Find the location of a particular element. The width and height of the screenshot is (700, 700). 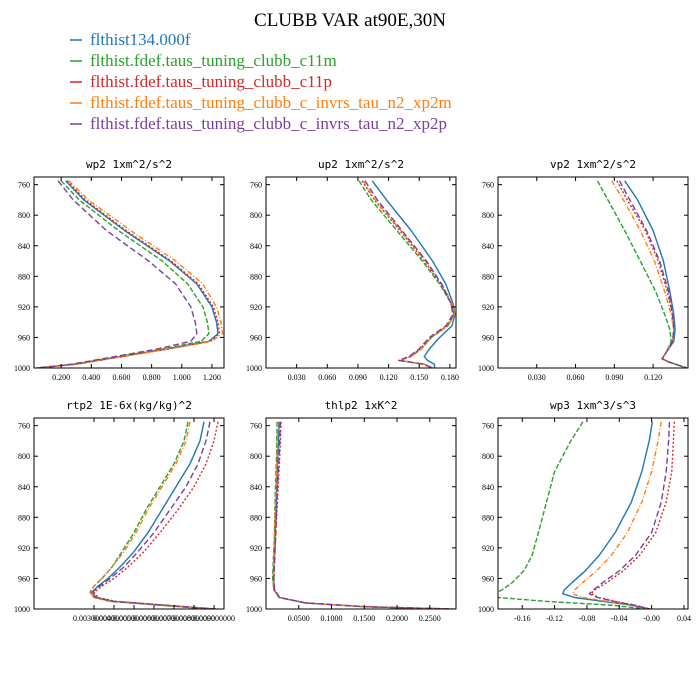

panel-title: wp3 1xm^3/s^3 is located at coordinates (593, 405).